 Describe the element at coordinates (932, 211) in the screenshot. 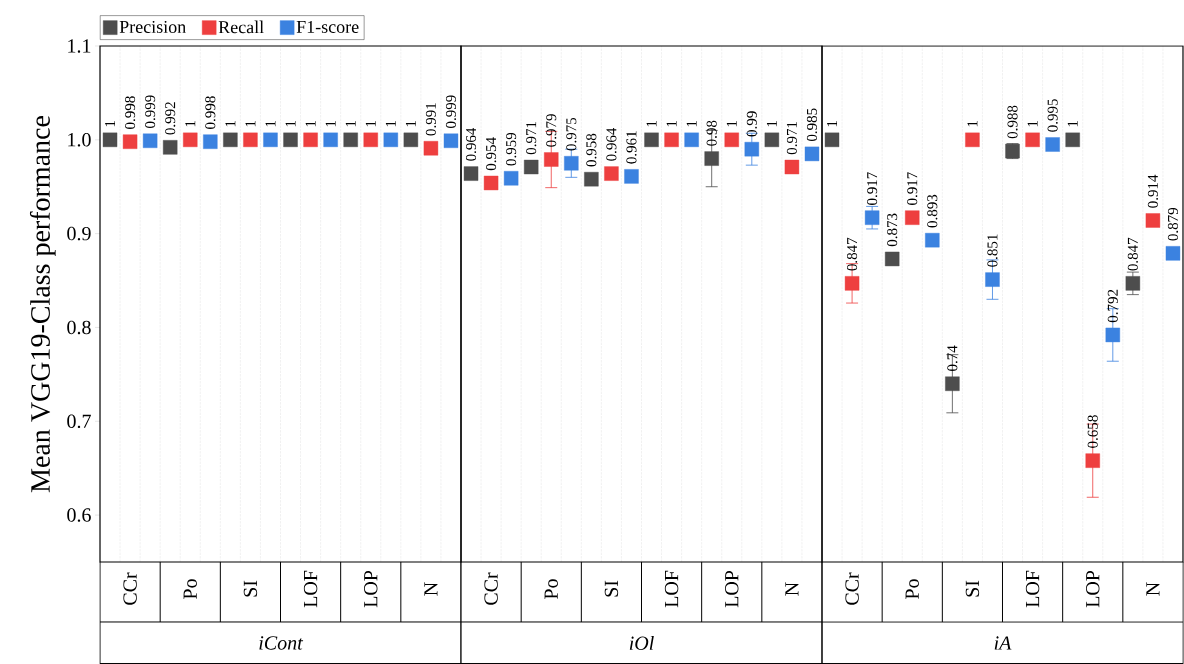

I see `data-label: 0.893` at that location.